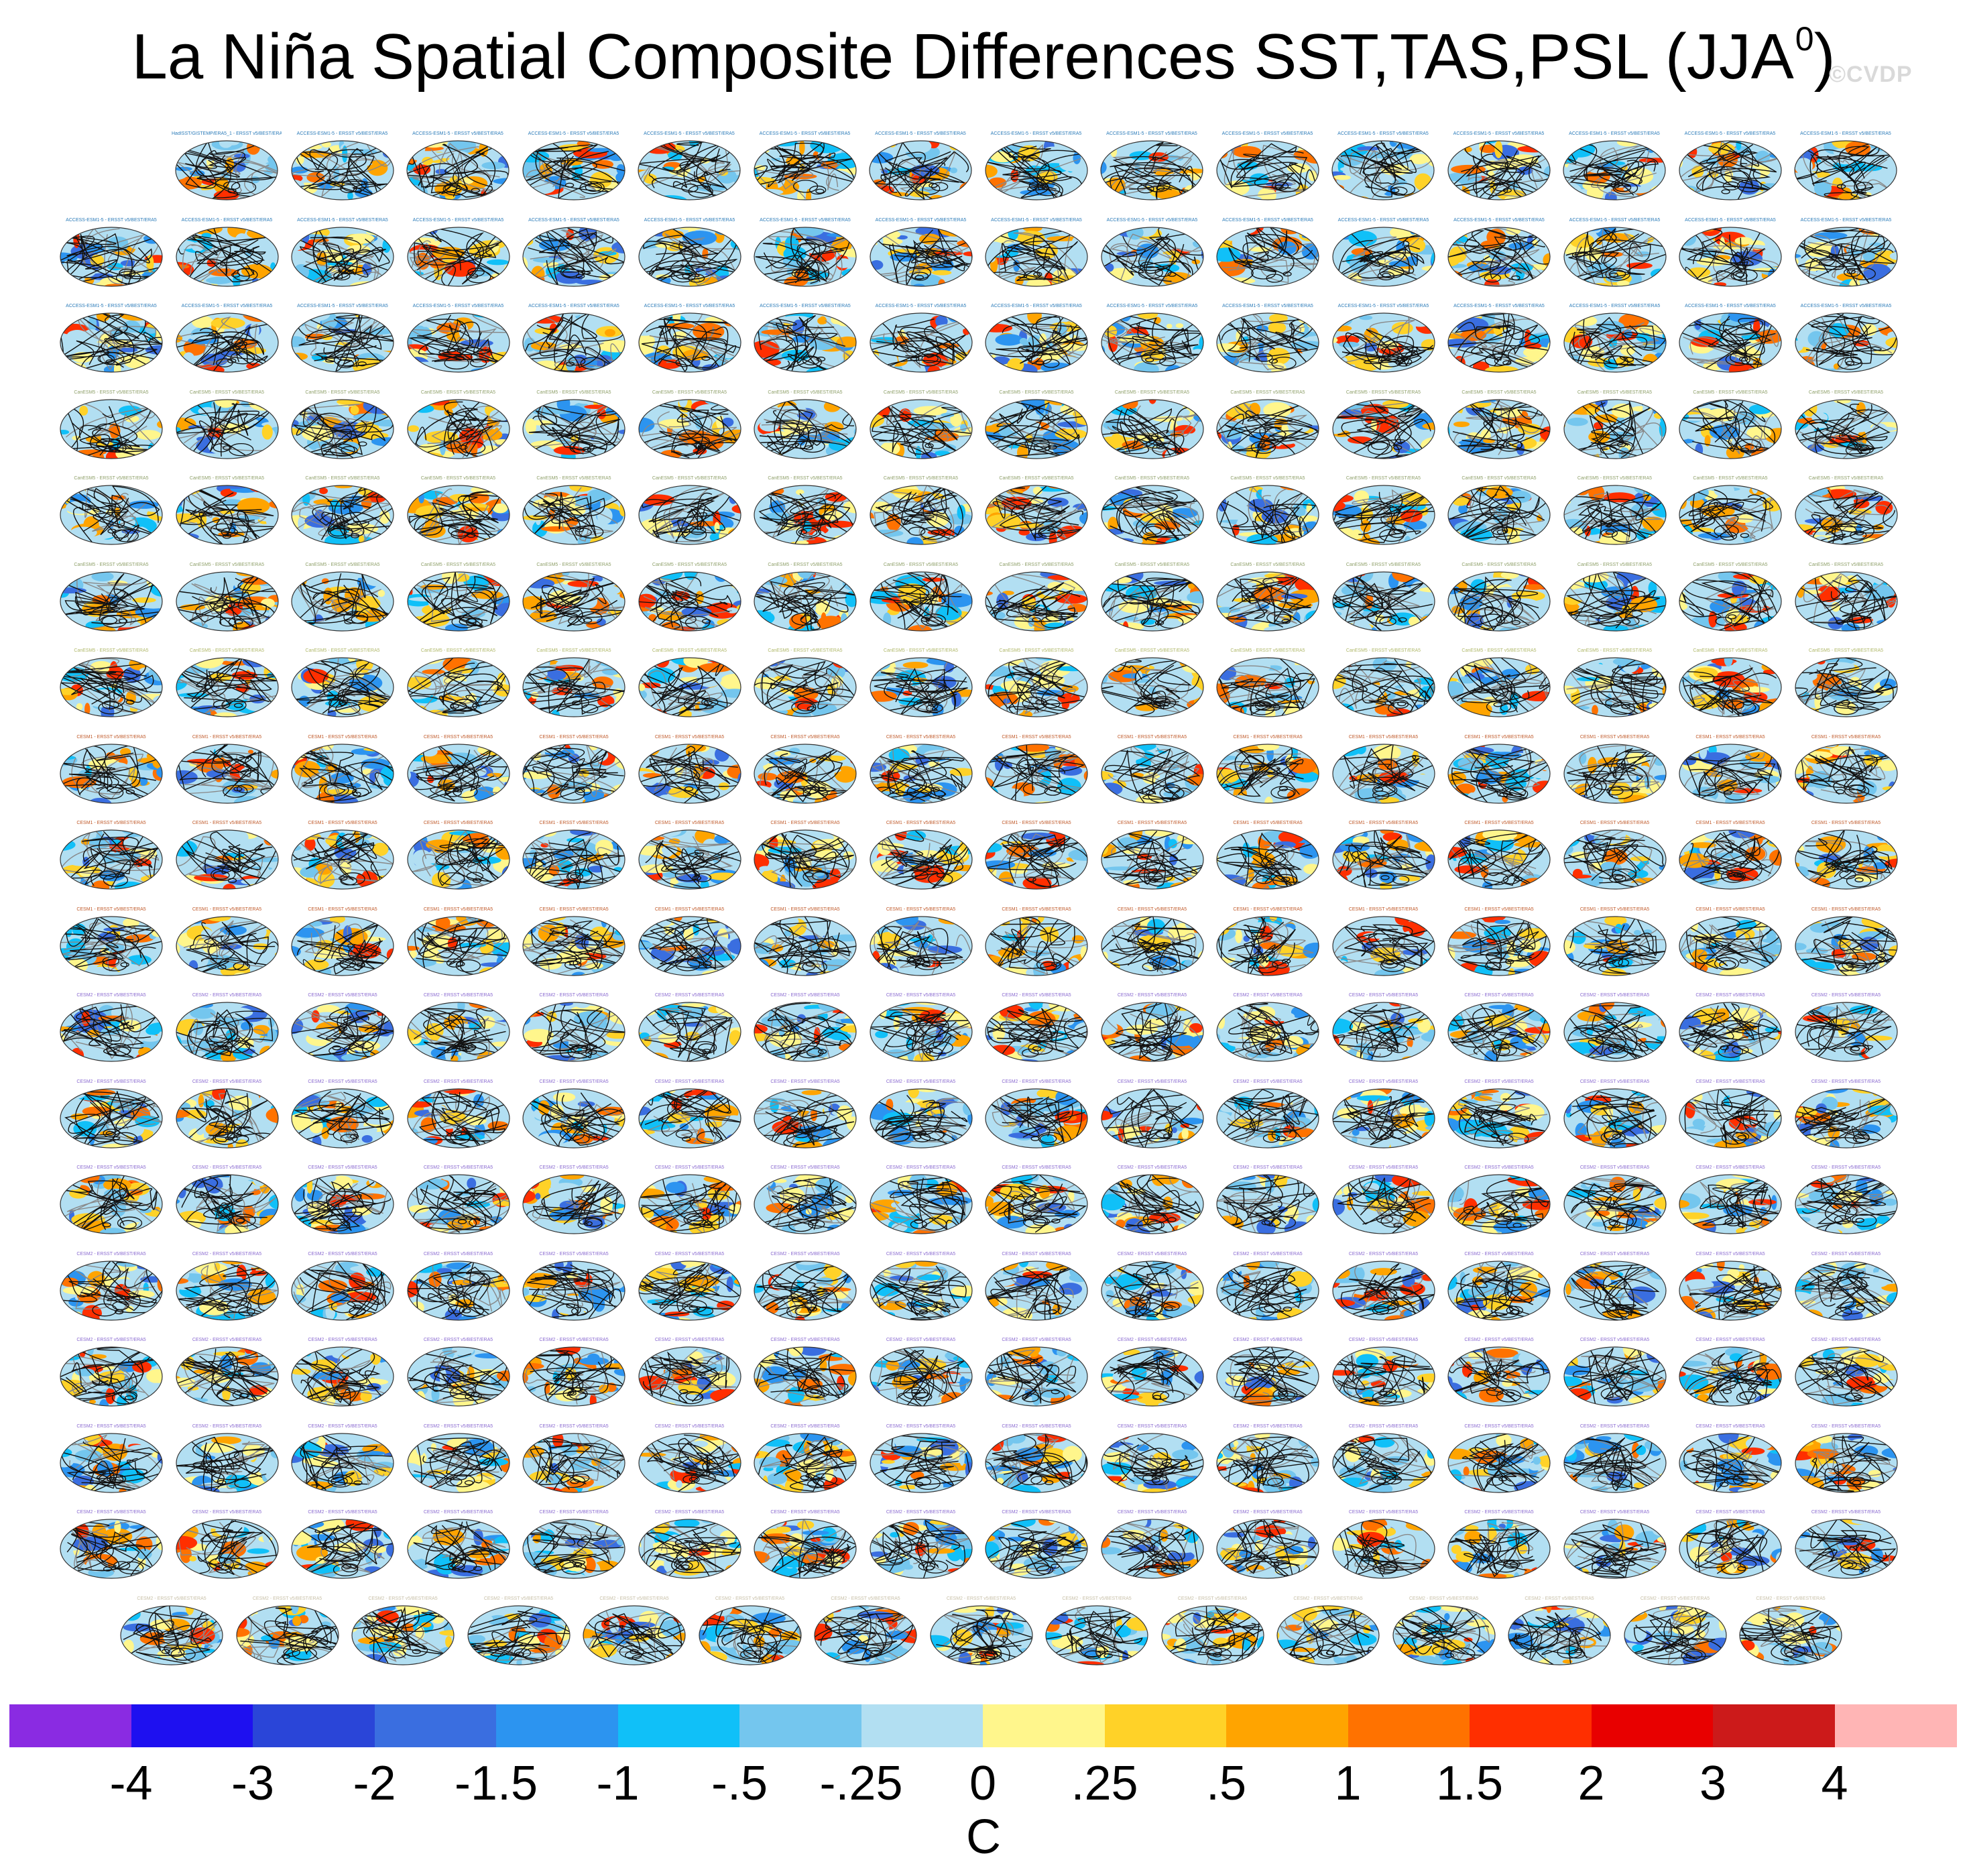 The image size is (1967, 1876). I want to click on title-superscript: 0, so click(1804, 39).